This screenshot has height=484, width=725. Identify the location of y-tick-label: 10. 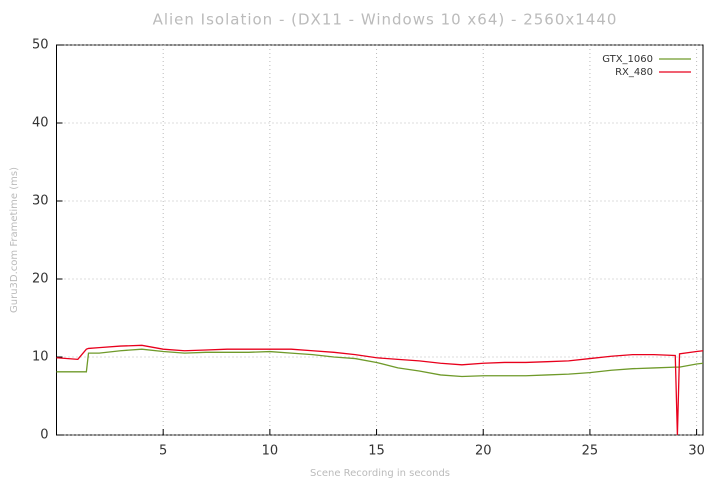
(40, 357).